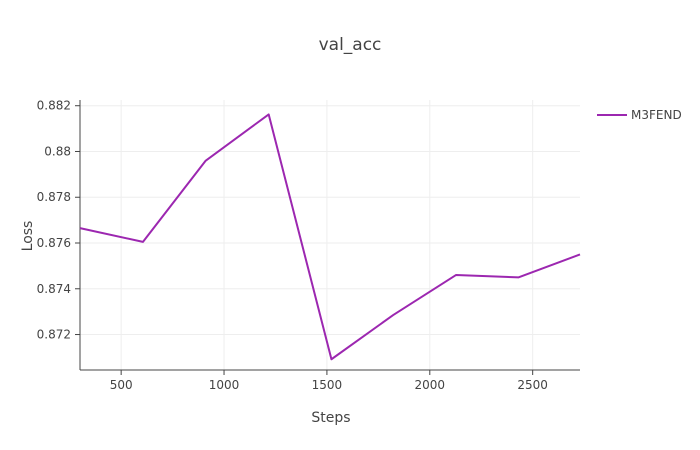  I want to click on chart-title: val_acc, so click(350, 45).